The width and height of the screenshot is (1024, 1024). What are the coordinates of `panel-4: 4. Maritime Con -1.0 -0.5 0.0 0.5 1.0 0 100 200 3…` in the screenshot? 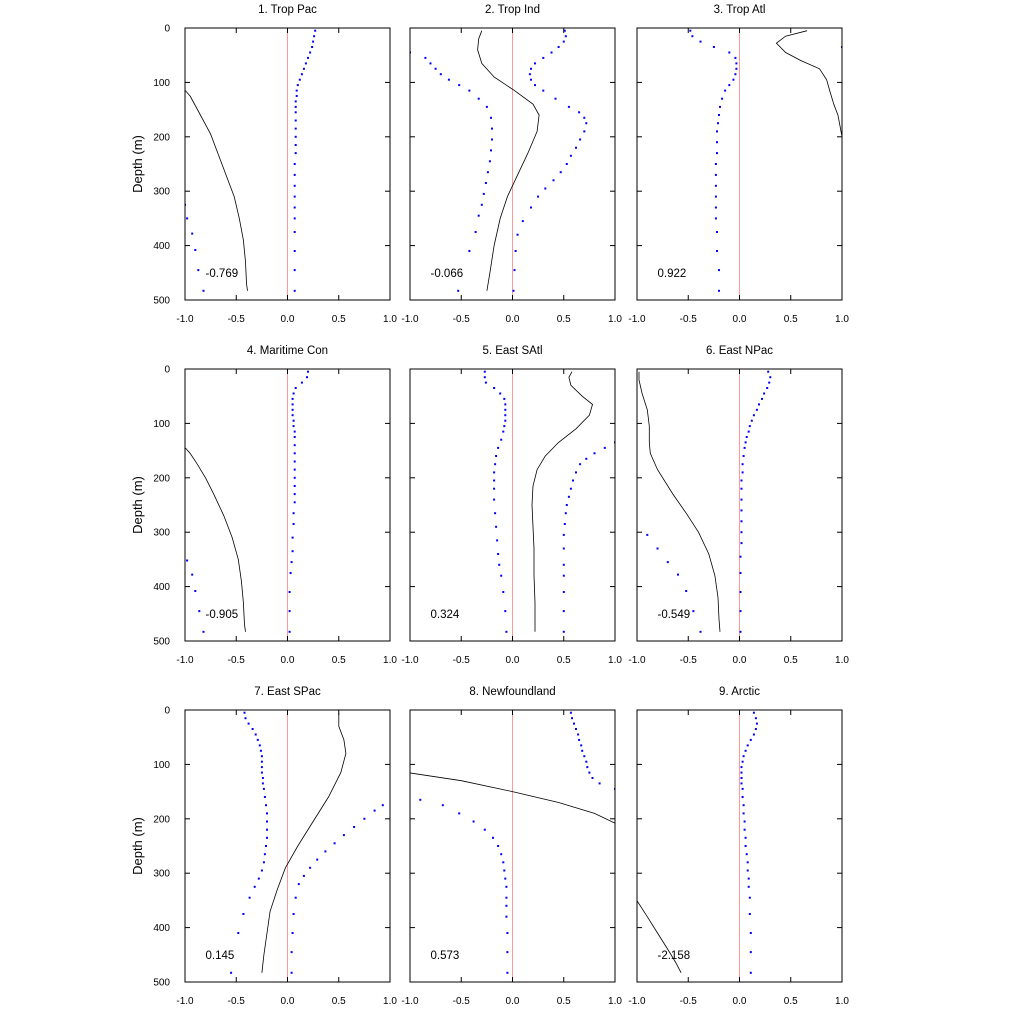 It's located at (263, 505).